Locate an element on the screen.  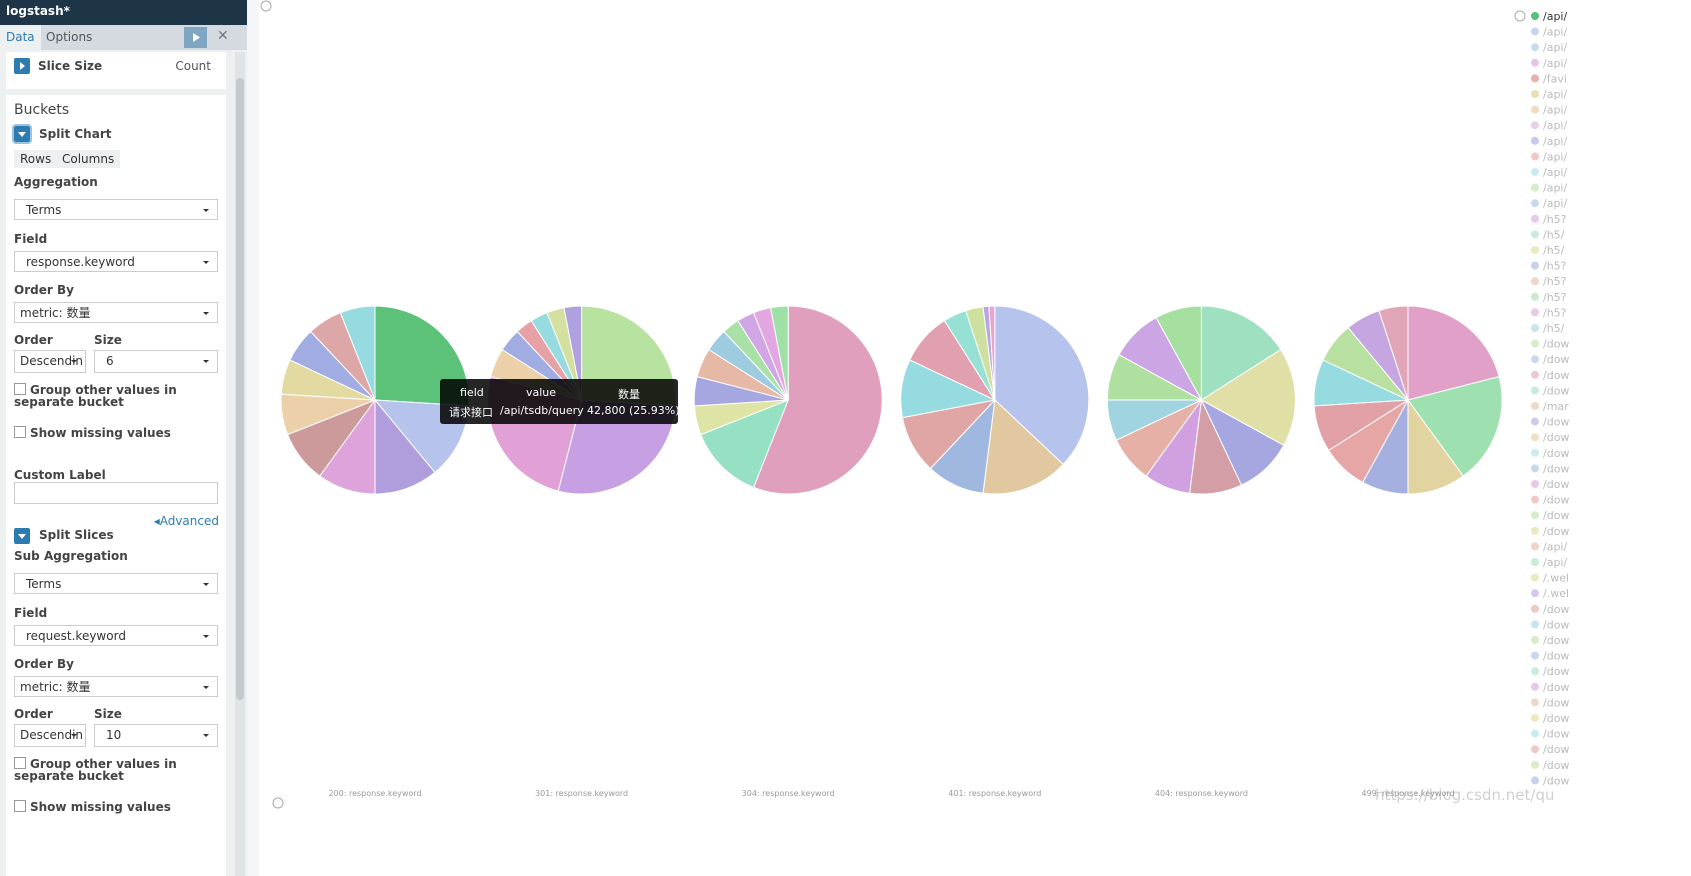
tooltip-header: field is located at coordinates (472, 392).